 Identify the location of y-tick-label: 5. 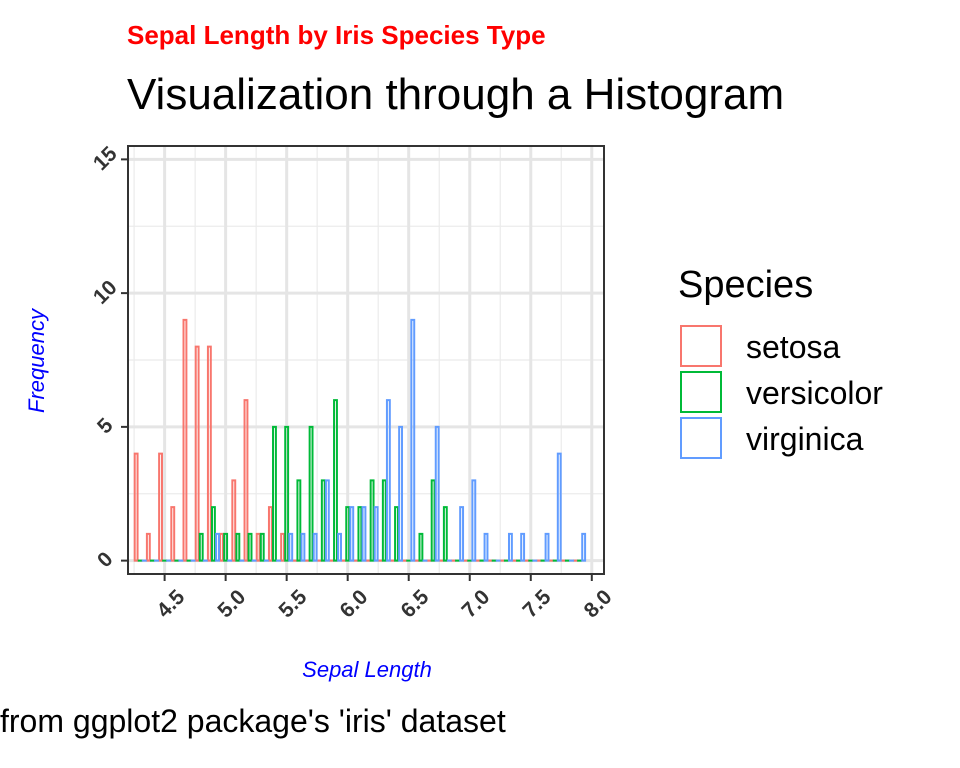
(105, 426).